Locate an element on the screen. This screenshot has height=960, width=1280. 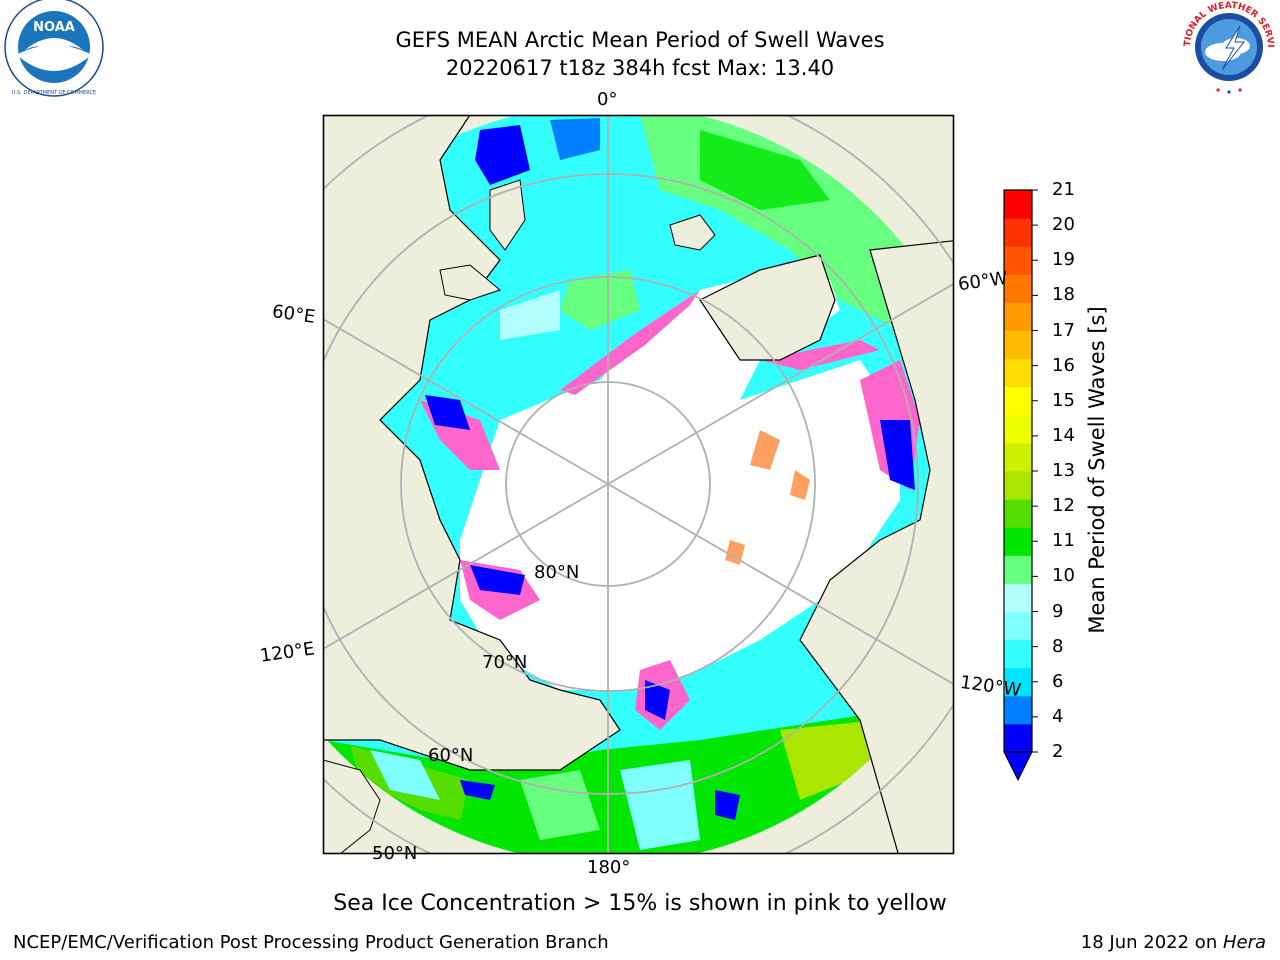
nws-logo-icon: NATIONAL WEATHER SERVICE is located at coordinates (1228, 48).